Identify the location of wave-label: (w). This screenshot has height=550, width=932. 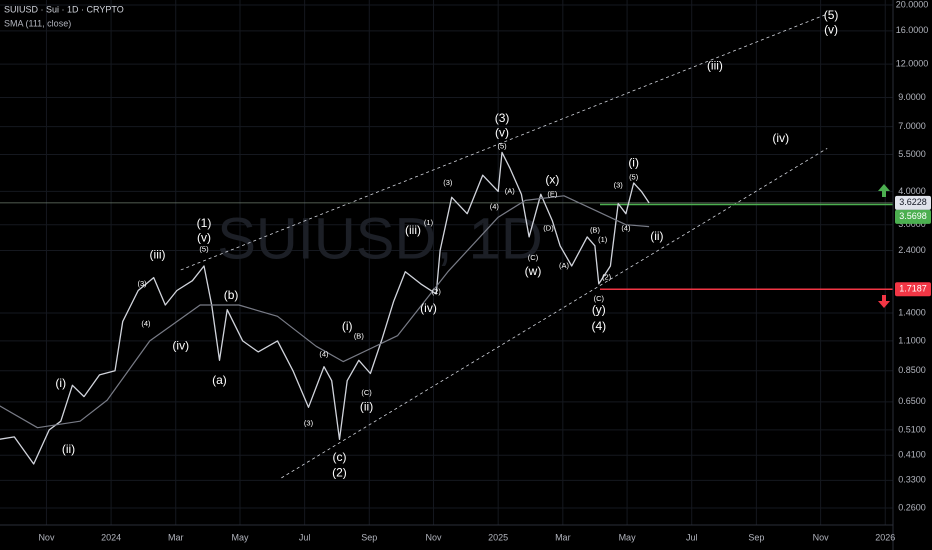
(533, 271).